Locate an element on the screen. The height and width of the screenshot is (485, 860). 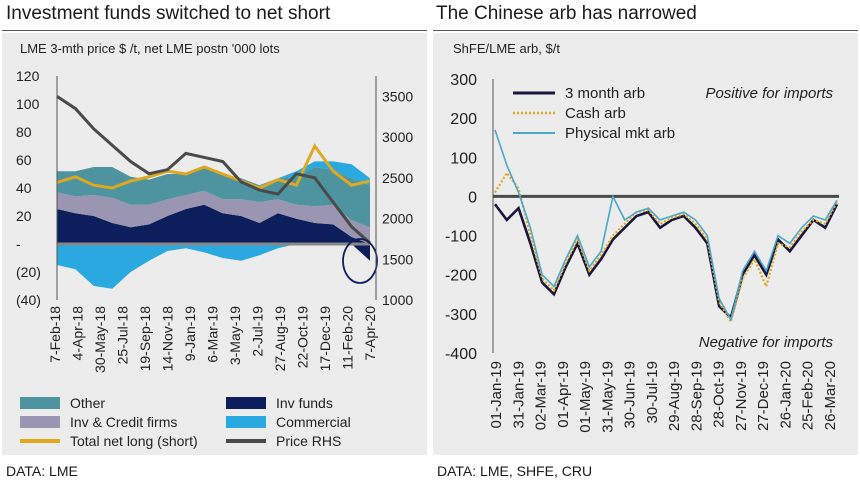
x-tick-label: 22-Oct-19 is located at coordinates (303, 337).